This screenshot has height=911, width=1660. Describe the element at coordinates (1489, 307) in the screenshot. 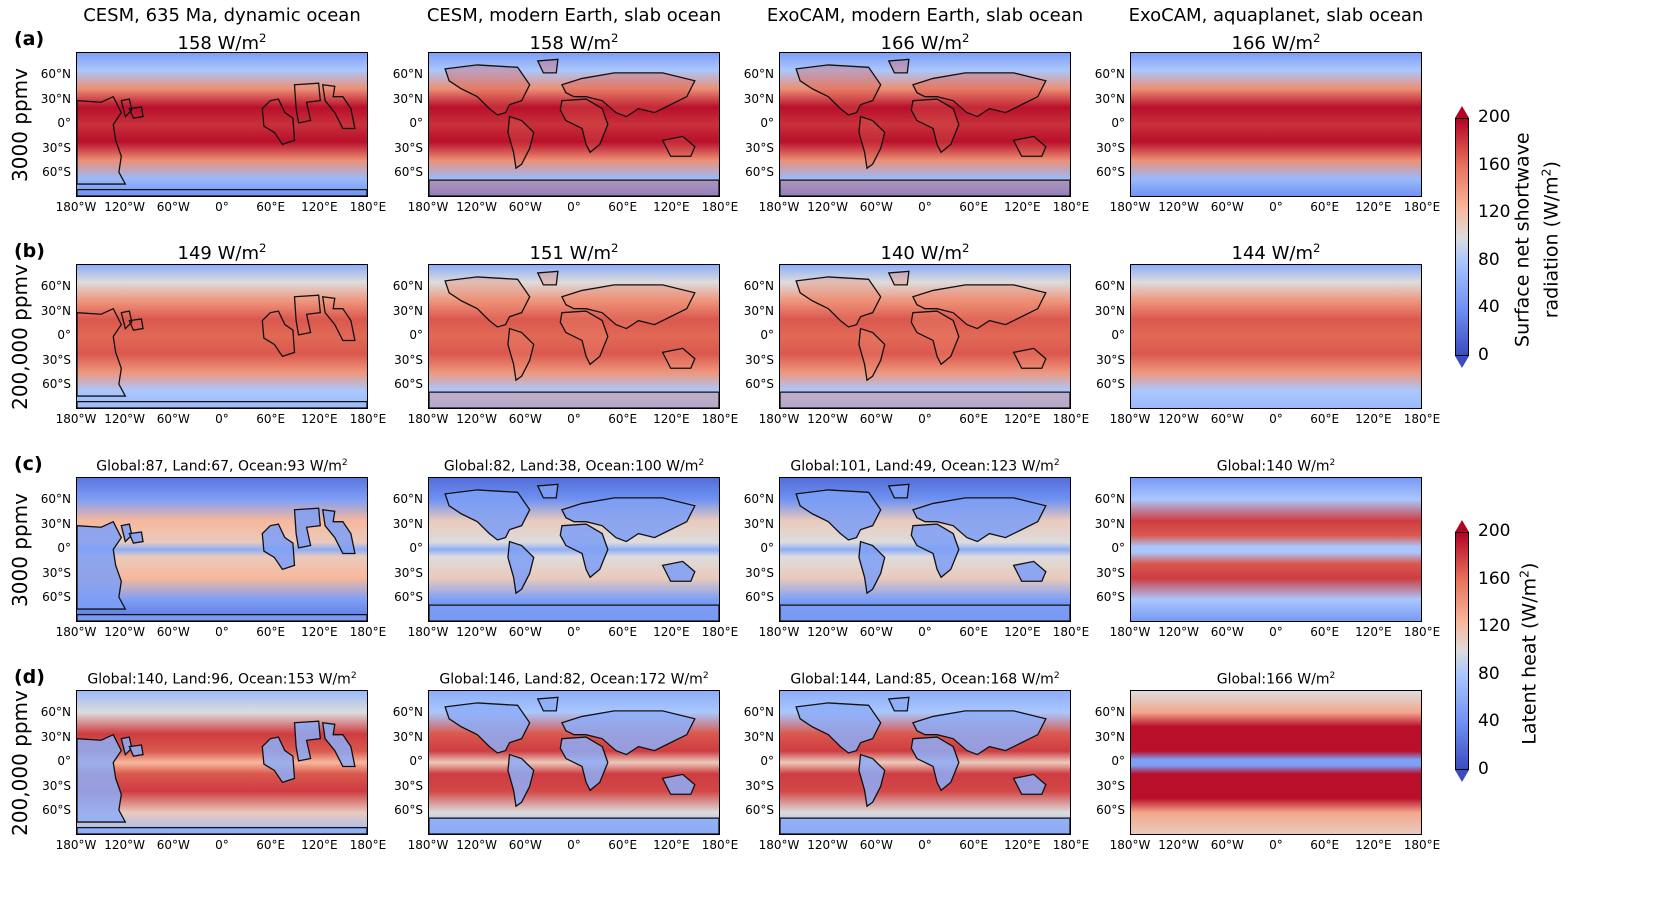

I see `colorbar-tick-label: 40` at that location.